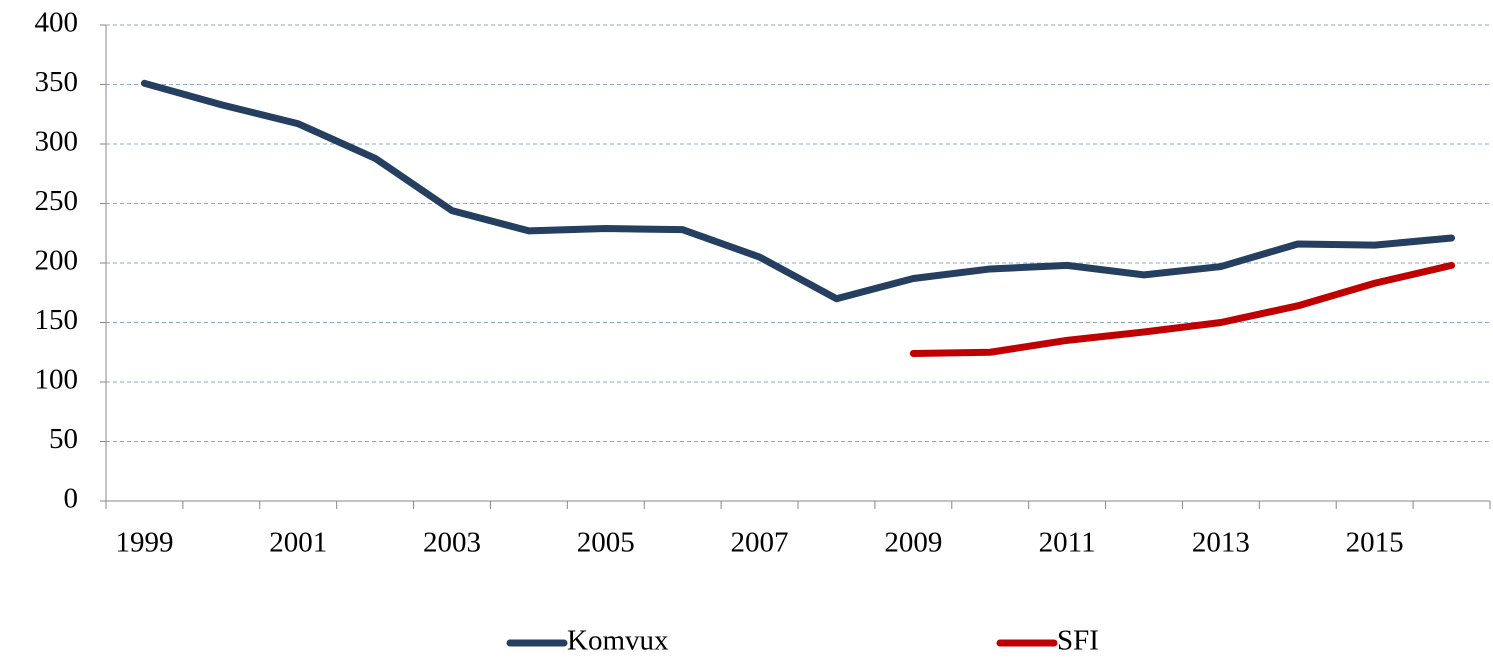 The height and width of the screenshot is (662, 1493). Describe the element at coordinates (57, 320) in the screenshot. I see `y-tick-label: 150` at that location.